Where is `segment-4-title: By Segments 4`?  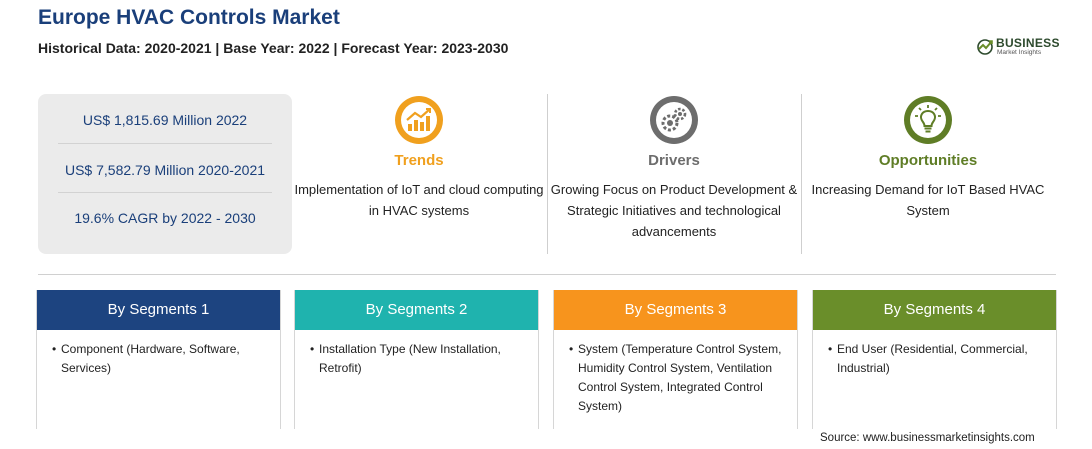
segment-4-title: By Segments 4 is located at coordinates (934, 310).